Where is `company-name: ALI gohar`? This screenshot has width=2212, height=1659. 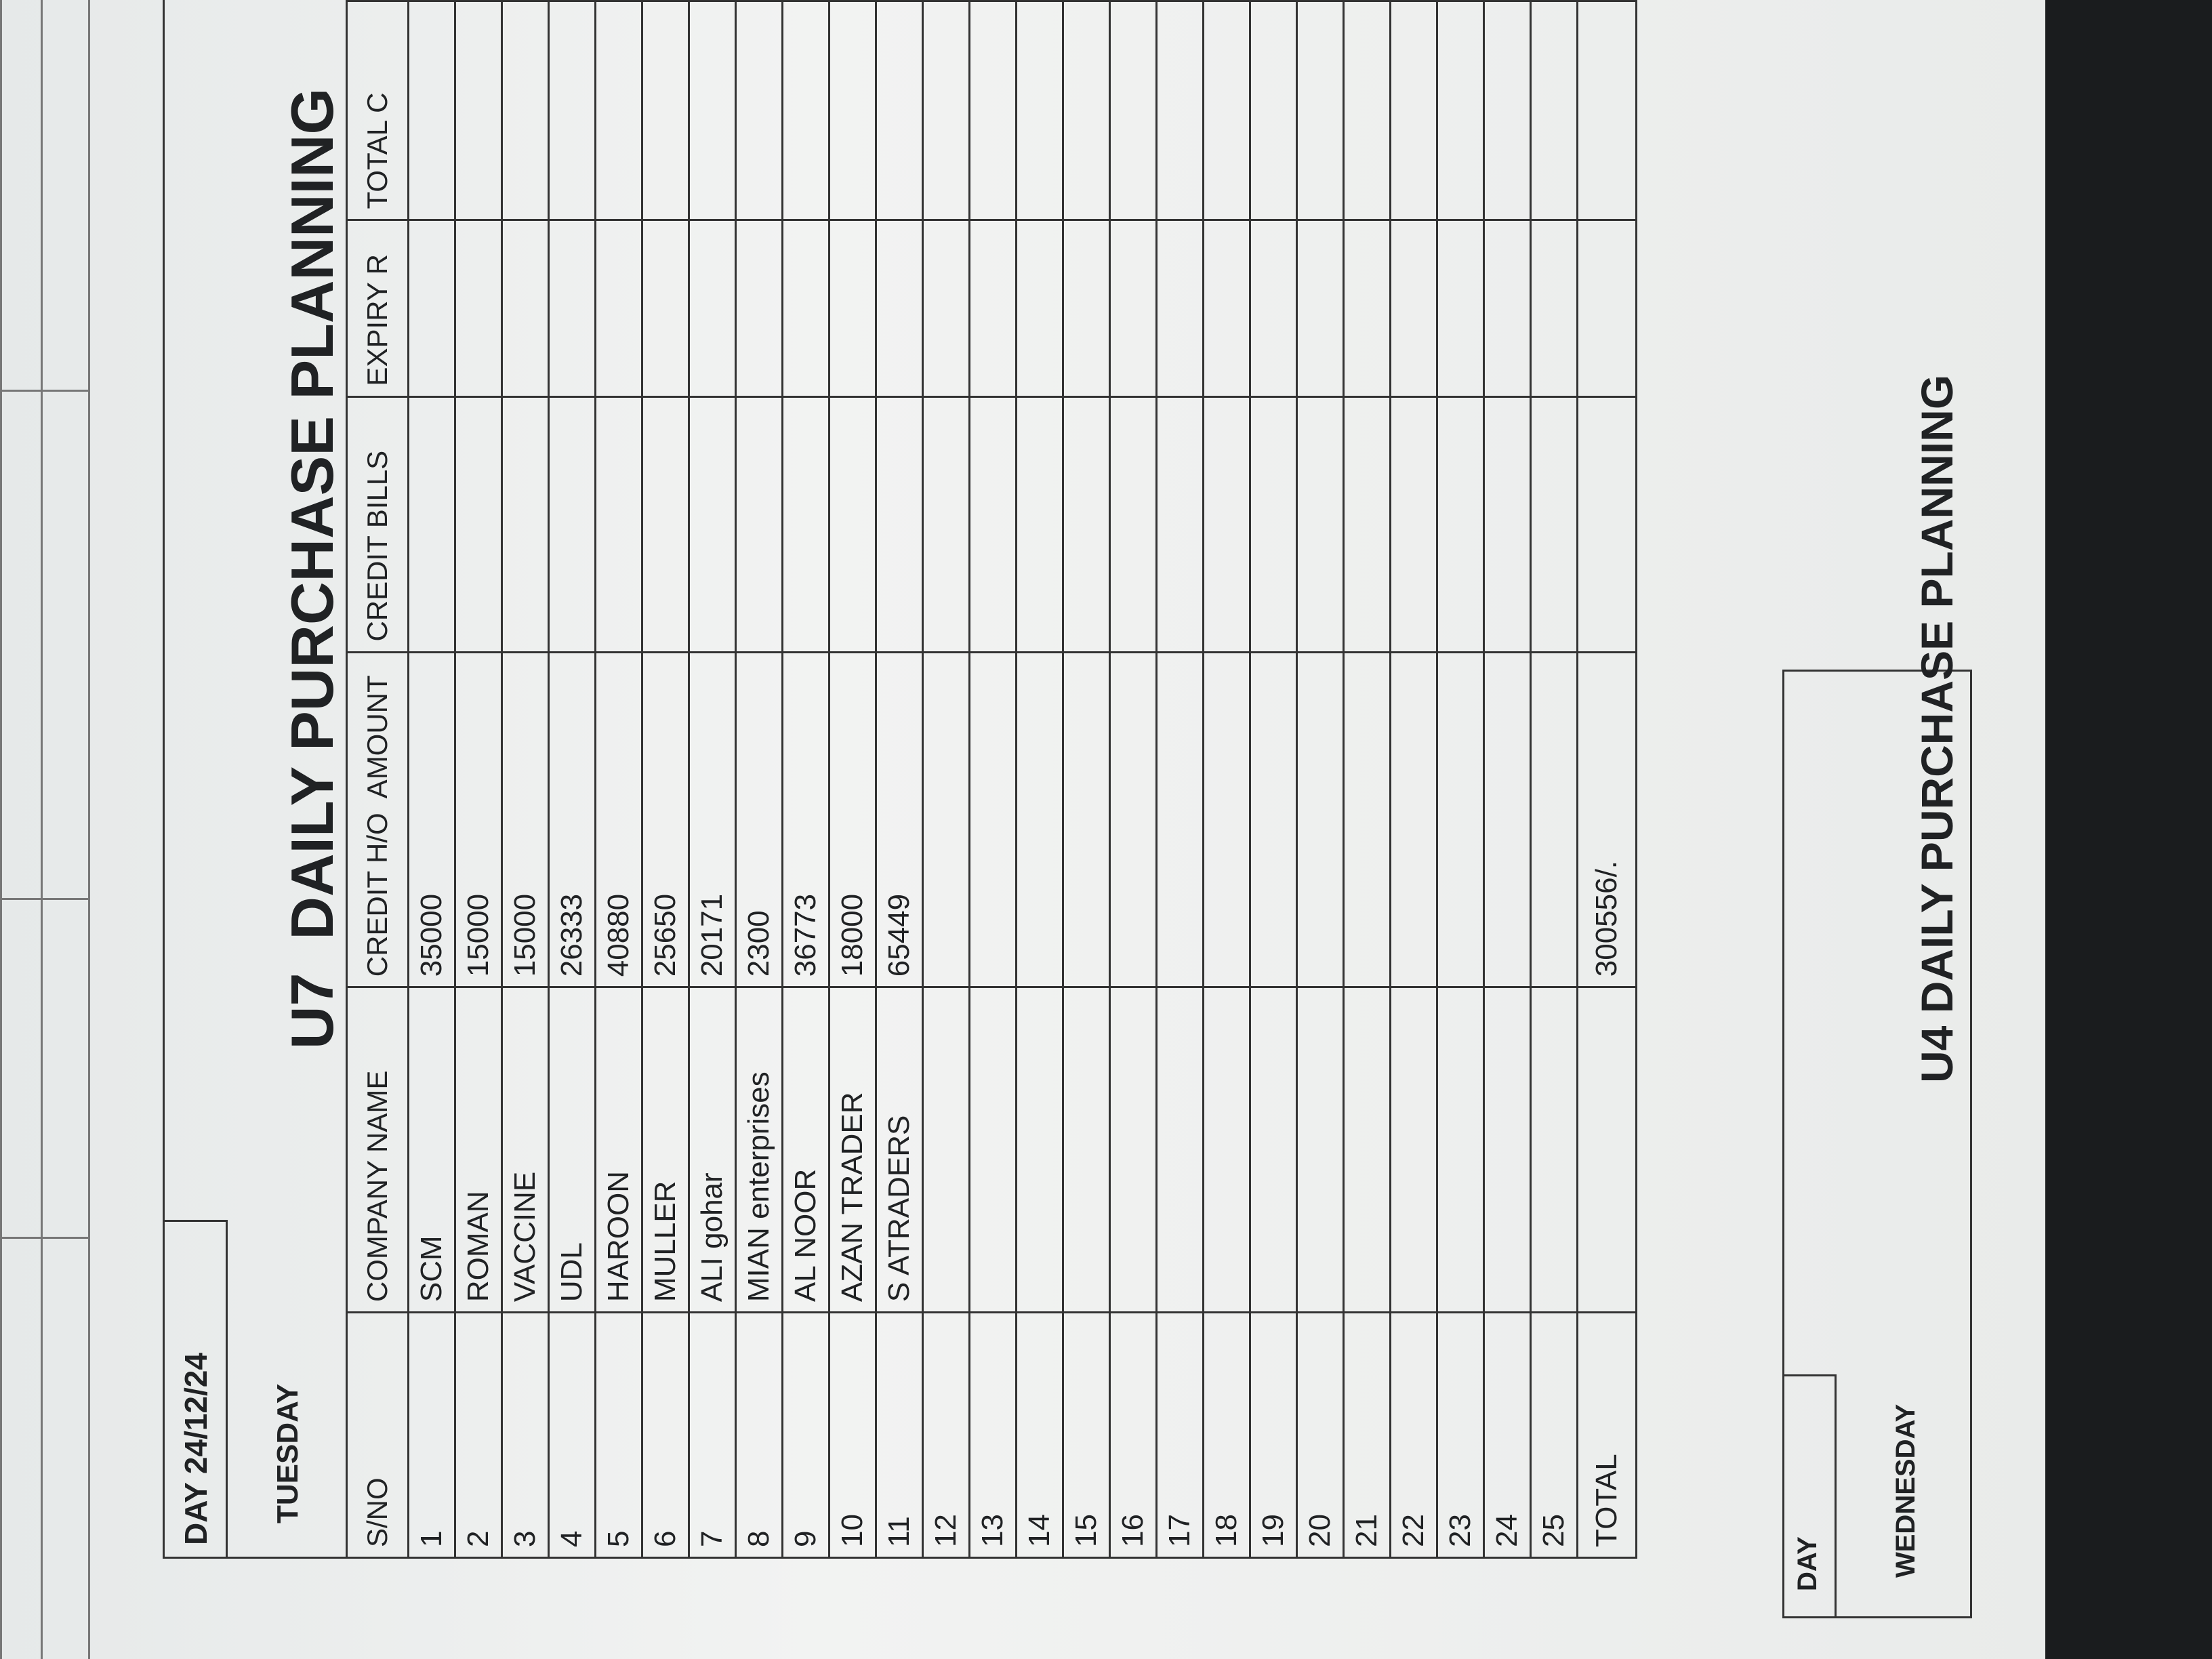 company-name: ALI gohar is located at coordinates (713, 1150).